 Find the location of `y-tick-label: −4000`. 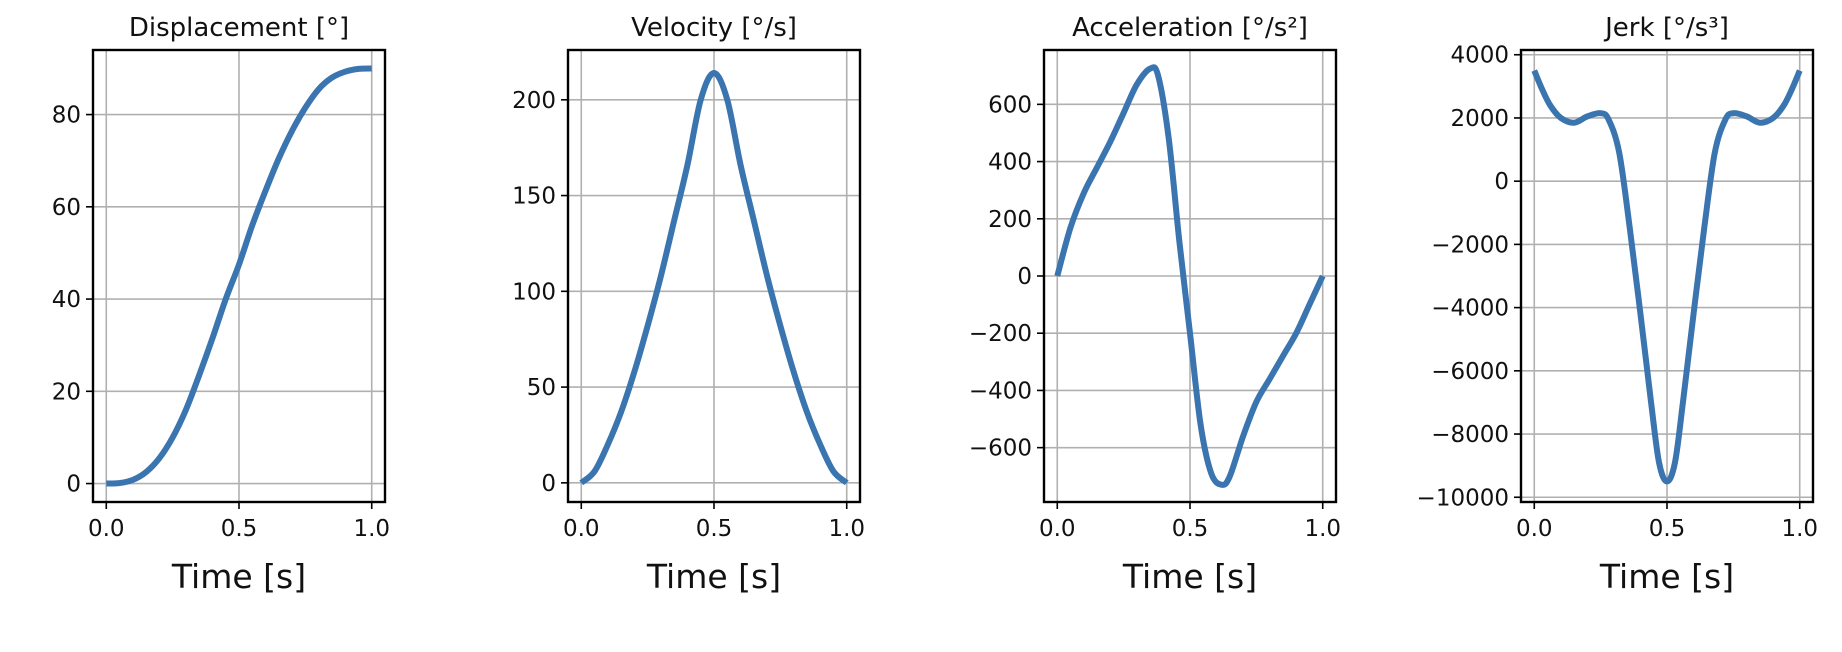

y-tick-label: −4000 is located at coordinates (1470, 309).